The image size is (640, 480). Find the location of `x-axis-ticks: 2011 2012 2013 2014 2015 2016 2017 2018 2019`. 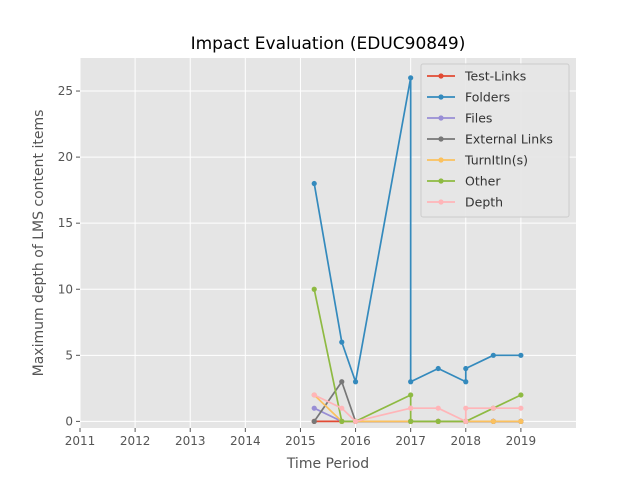

x-axis-ticks: 2011 2012 2013 2014 2015 2016 2017 2018 2019 is located at coordinates (300, 438).